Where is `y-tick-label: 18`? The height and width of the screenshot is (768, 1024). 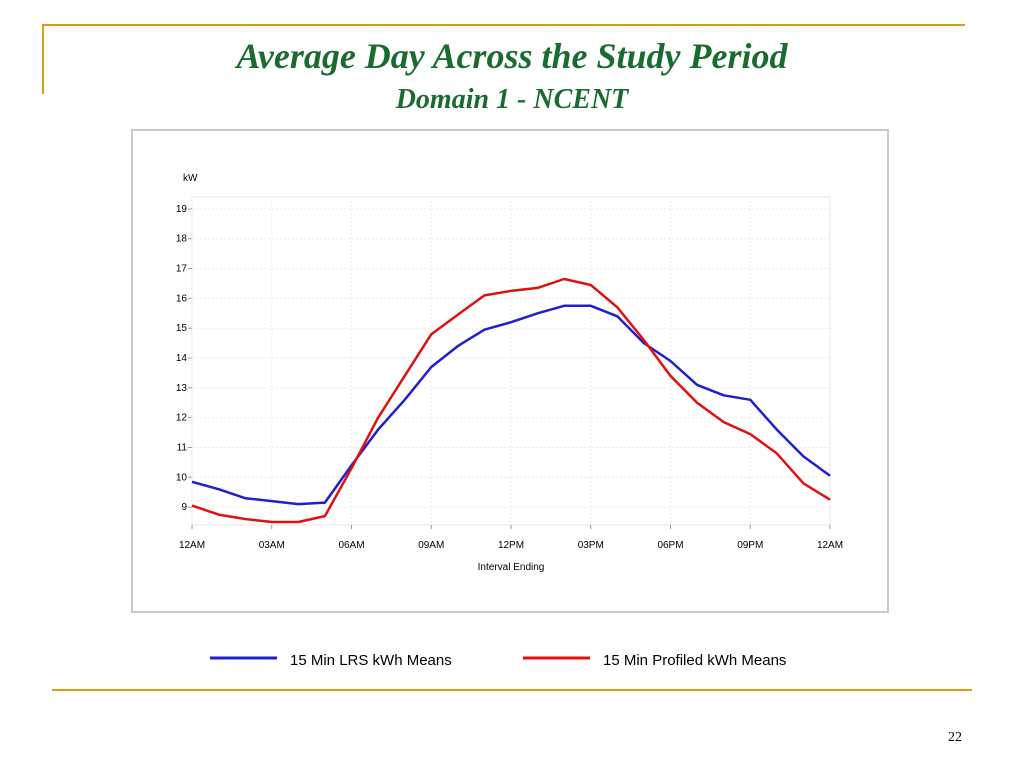 y-tick-label: 18 is located at coordinates (182, 239).